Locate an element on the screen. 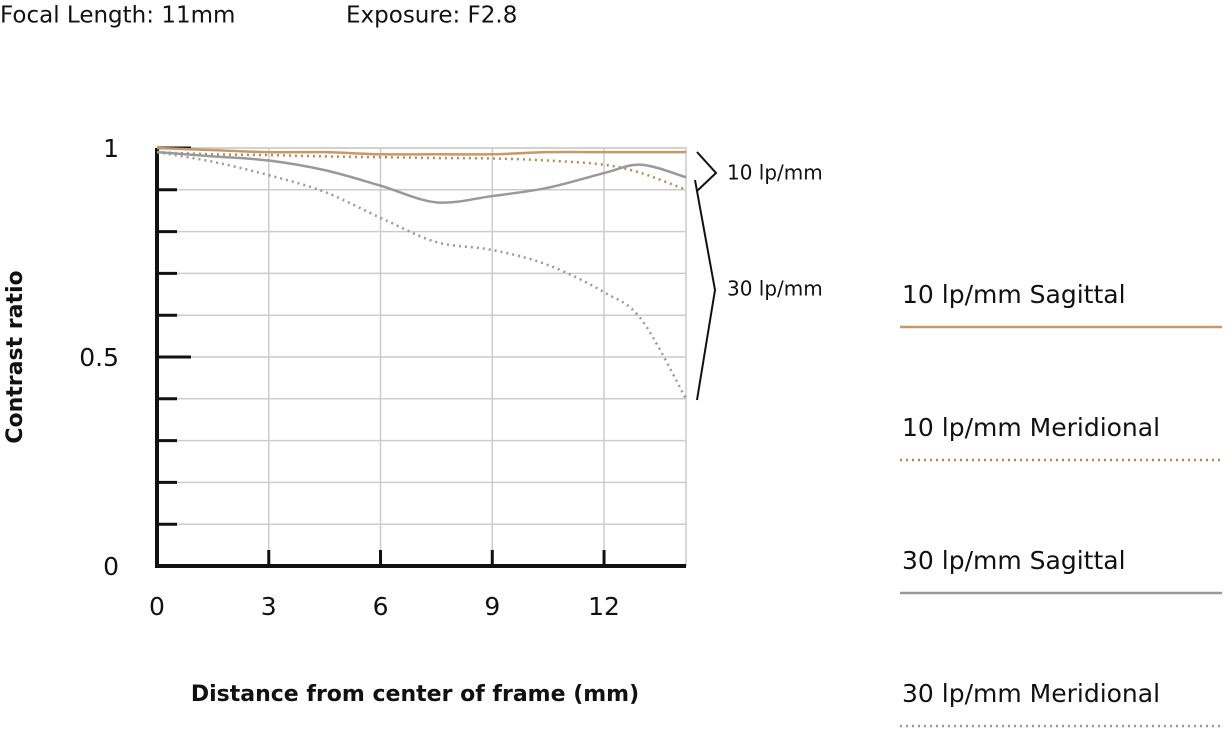 The height and width of the screenshot is (730, 1226). legend-label: 10 lp/mm Sagittal is located at coordinates (1014, 294).